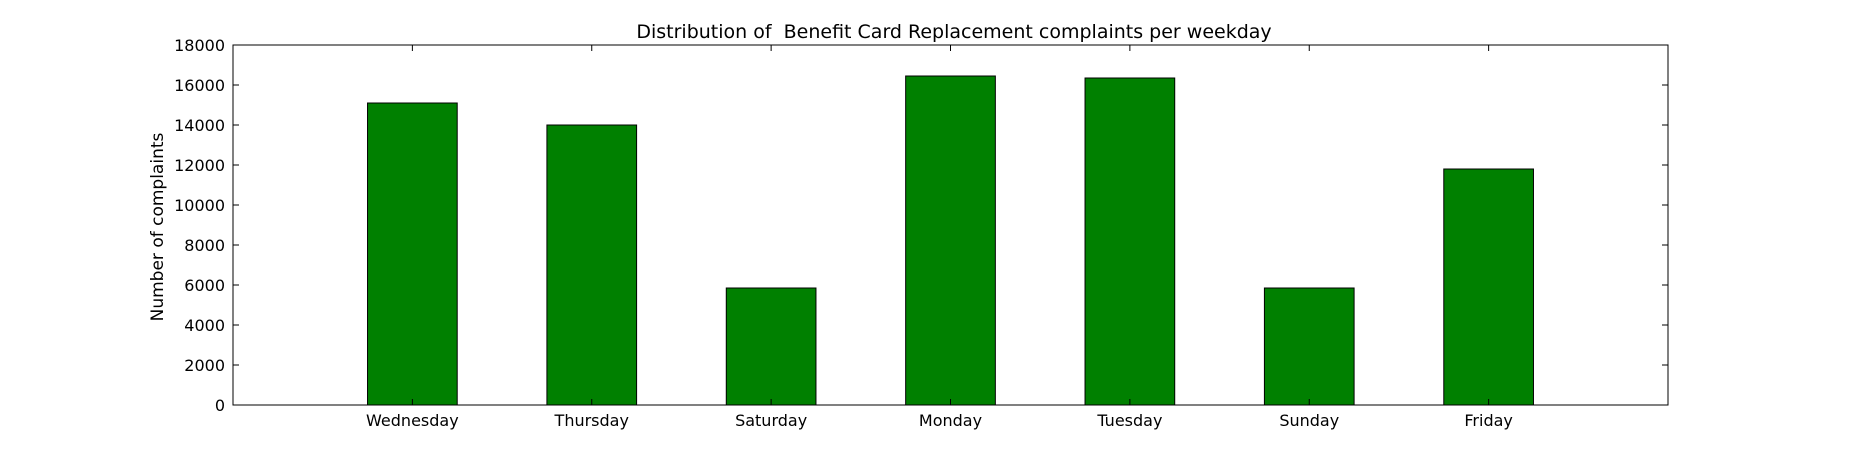 This screenshot has width=1850, height=454. Describe the element at coordinates (1488, 420) in the screenshot. I see `x-tick-label: Friday` at that location.